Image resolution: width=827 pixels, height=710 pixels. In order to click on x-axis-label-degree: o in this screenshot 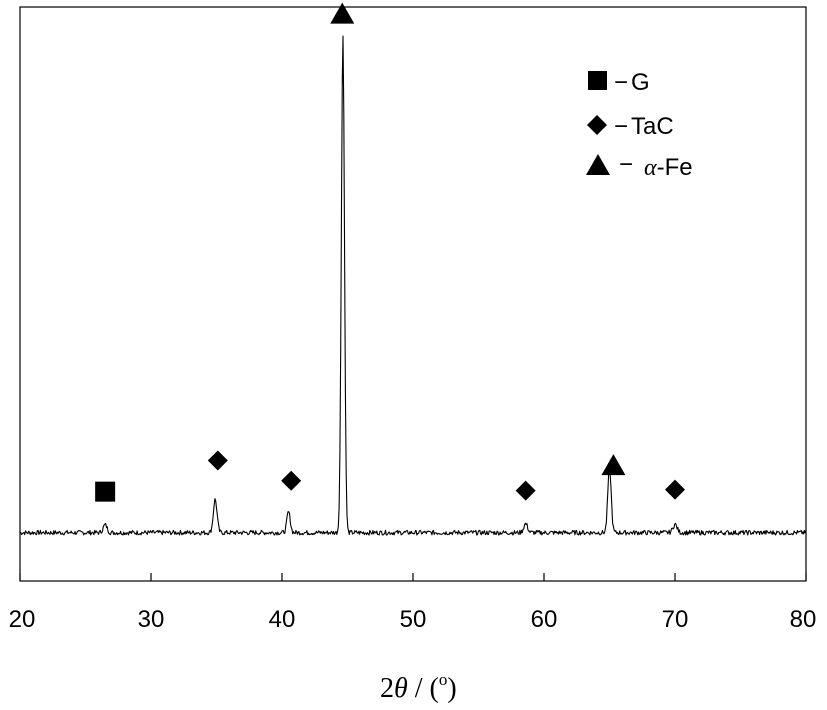, I will do `click(443, 679)`.